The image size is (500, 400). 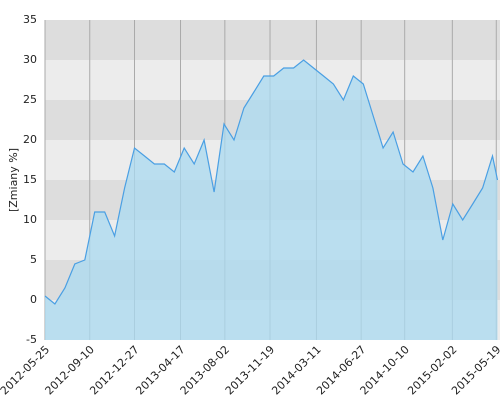 What do you see at coordinates (33, 259) in the screenshot?
I see `y-tick-label: 5` at bounding box center [33, 259].